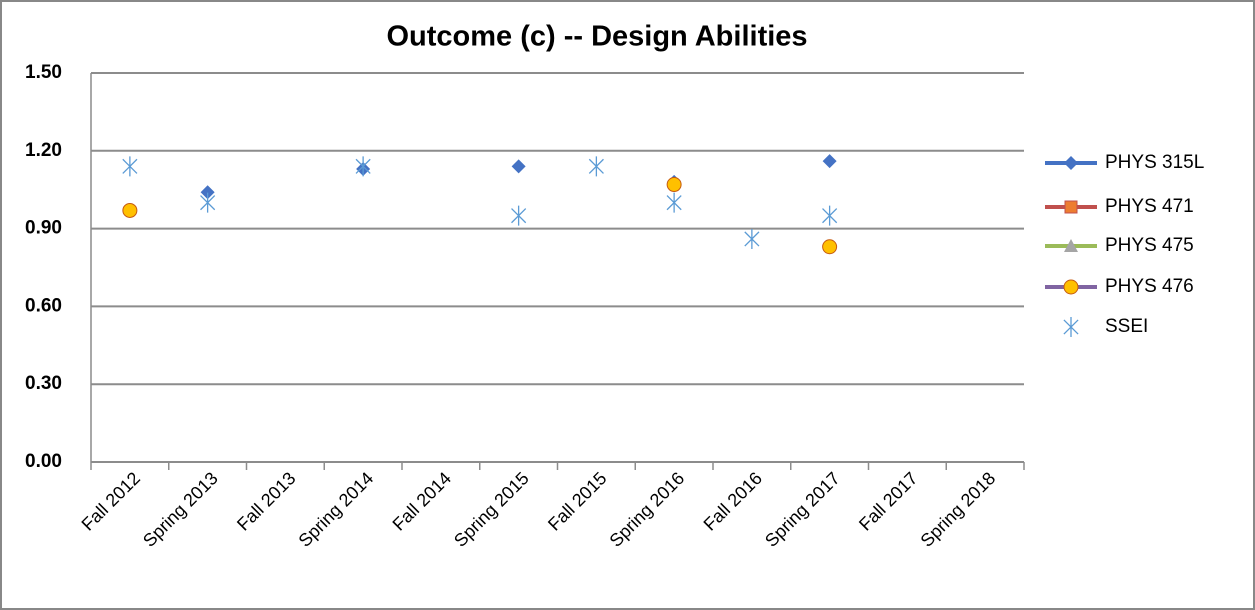 Image resolution: width=1255 pixels, height=610 pixels. Describe the element at coordinates (43, 305) in the screenshot. I see `y-tick-label: 0.60` at that location.